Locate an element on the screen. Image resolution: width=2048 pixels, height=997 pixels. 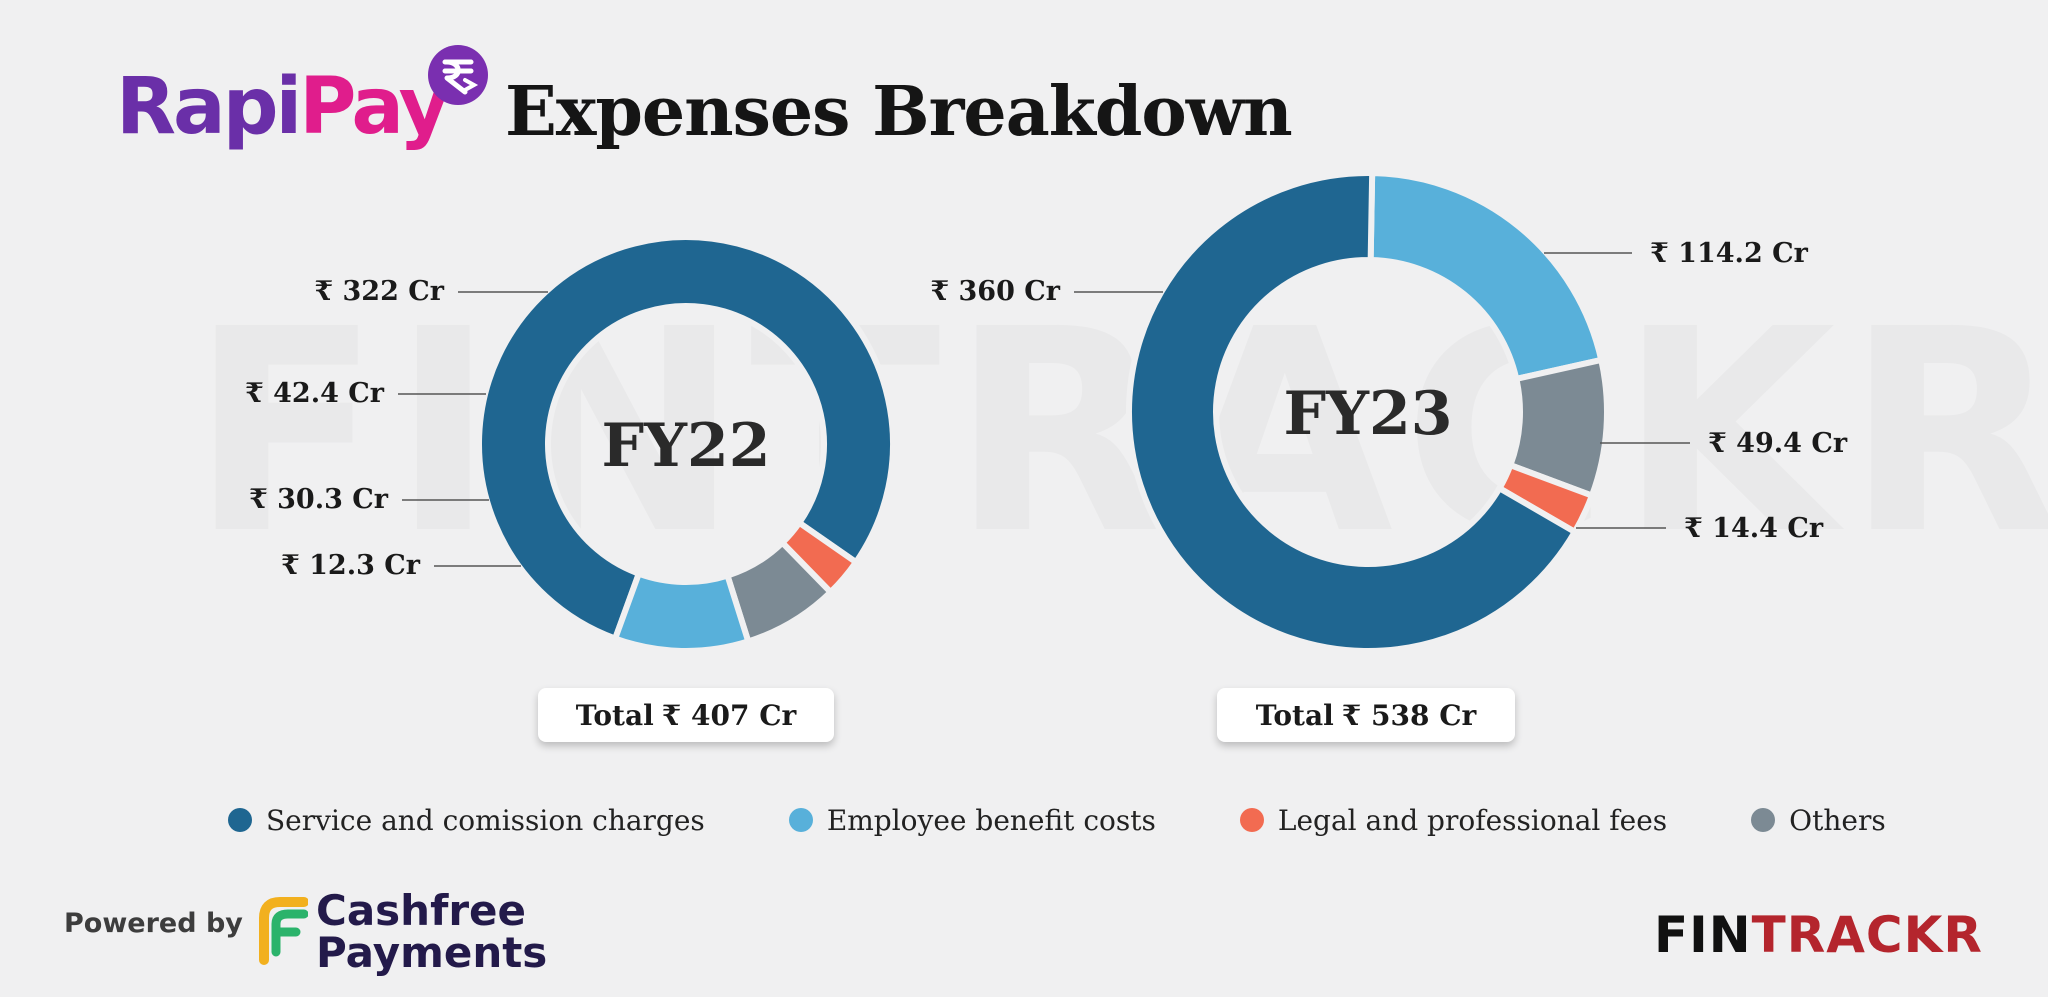
fy22-value-label-service: ₹ 322 Cr is located at coordinates (379, 291).